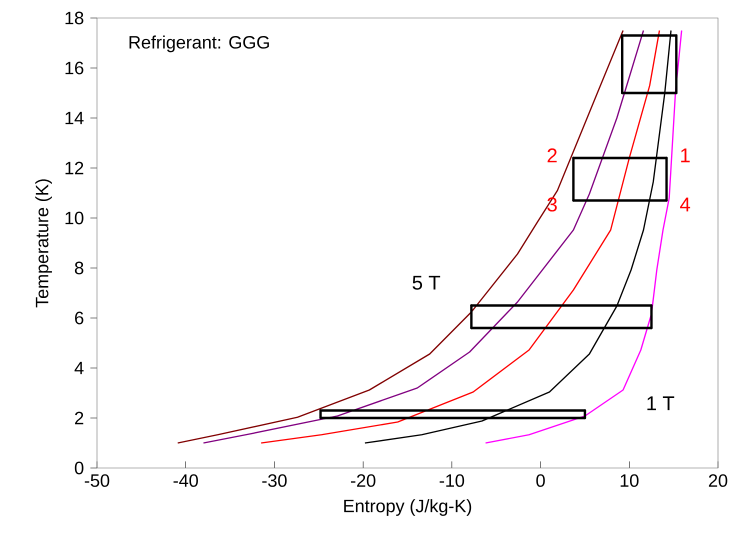  What do you see at coordinates (408, 507) in the screenshot?
I see `x-axis-title: Entropy (J/kg-K)` at bounding box center [408, 507].